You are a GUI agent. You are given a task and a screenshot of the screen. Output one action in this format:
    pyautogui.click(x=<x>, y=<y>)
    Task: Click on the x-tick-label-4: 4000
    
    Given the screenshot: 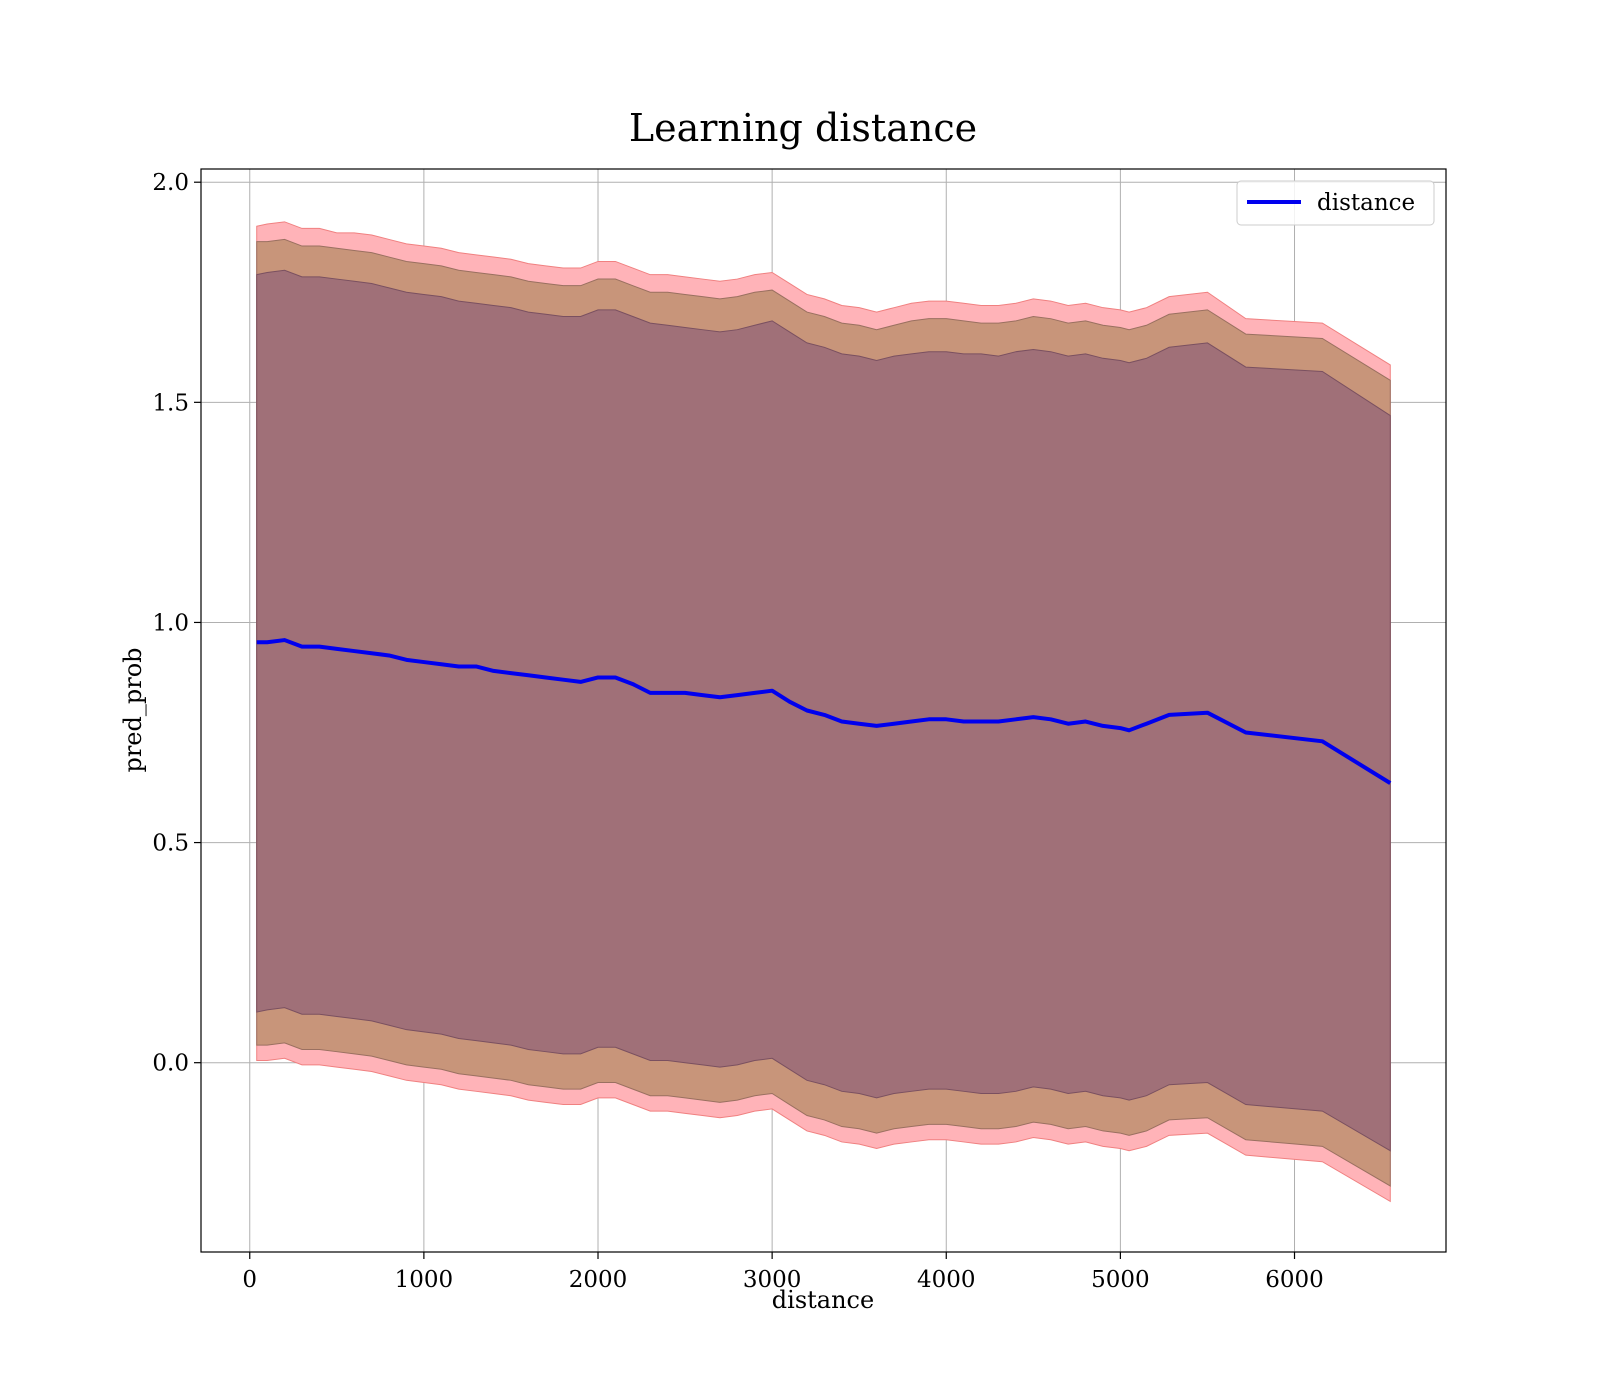 What is the action you would take?
    pyautogui.click(x=946, y=1280)
    